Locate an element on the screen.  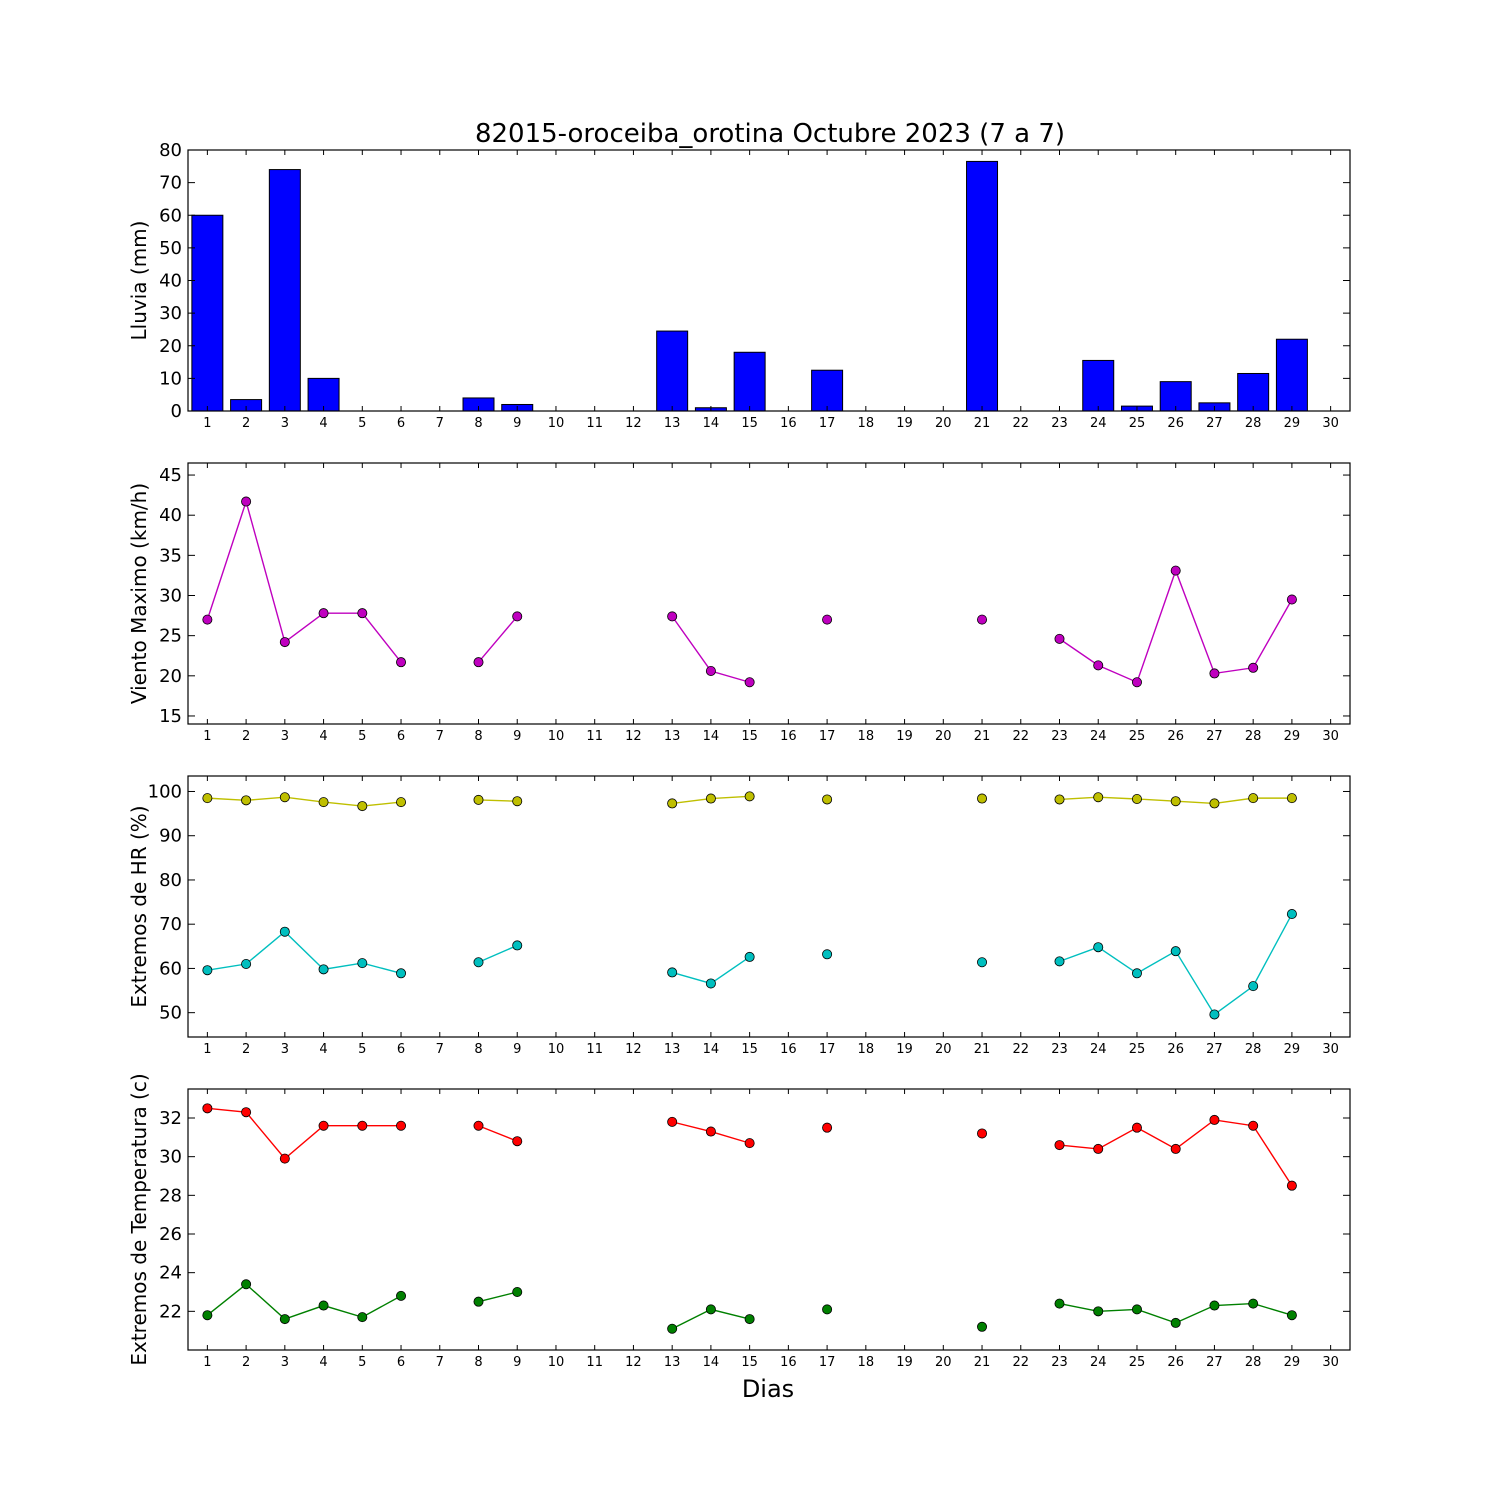
y-tick-label-humidity-70: 70 is located at coordinates (170, 924).